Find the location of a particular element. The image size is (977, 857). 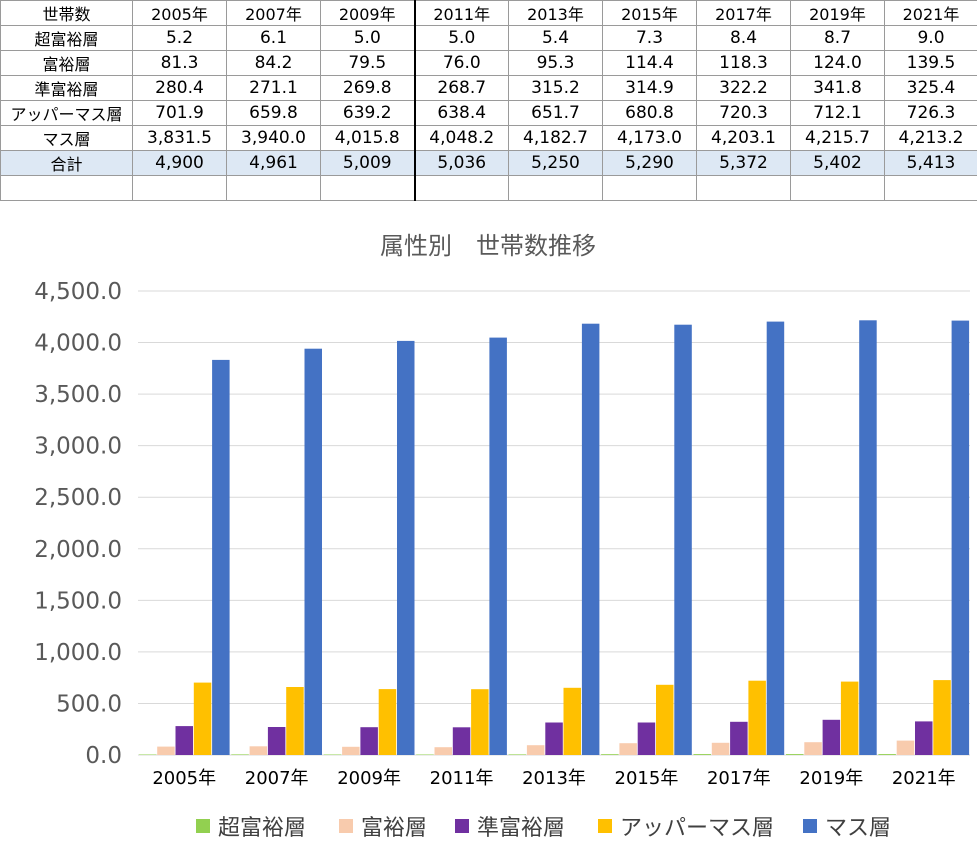

year-header-cell: 2007年 is located at coordinates (273, 13).